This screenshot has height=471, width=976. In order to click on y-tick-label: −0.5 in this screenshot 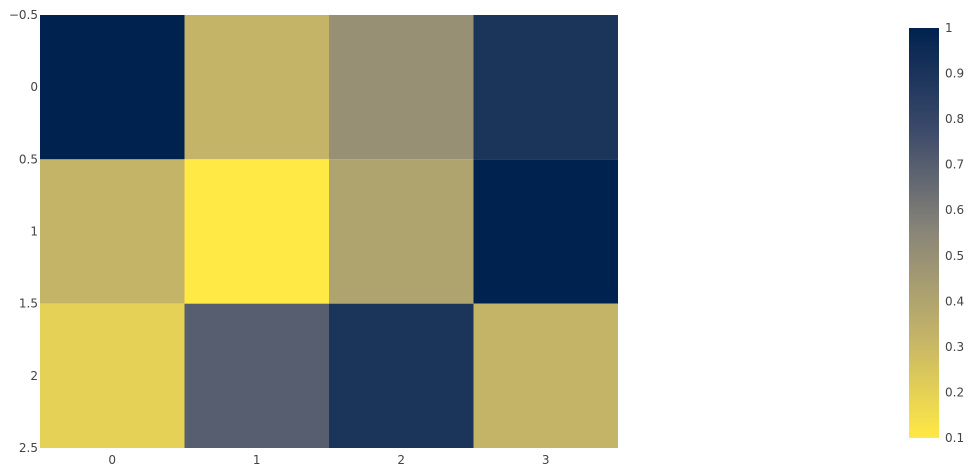, I will do `click(23, 15)`.